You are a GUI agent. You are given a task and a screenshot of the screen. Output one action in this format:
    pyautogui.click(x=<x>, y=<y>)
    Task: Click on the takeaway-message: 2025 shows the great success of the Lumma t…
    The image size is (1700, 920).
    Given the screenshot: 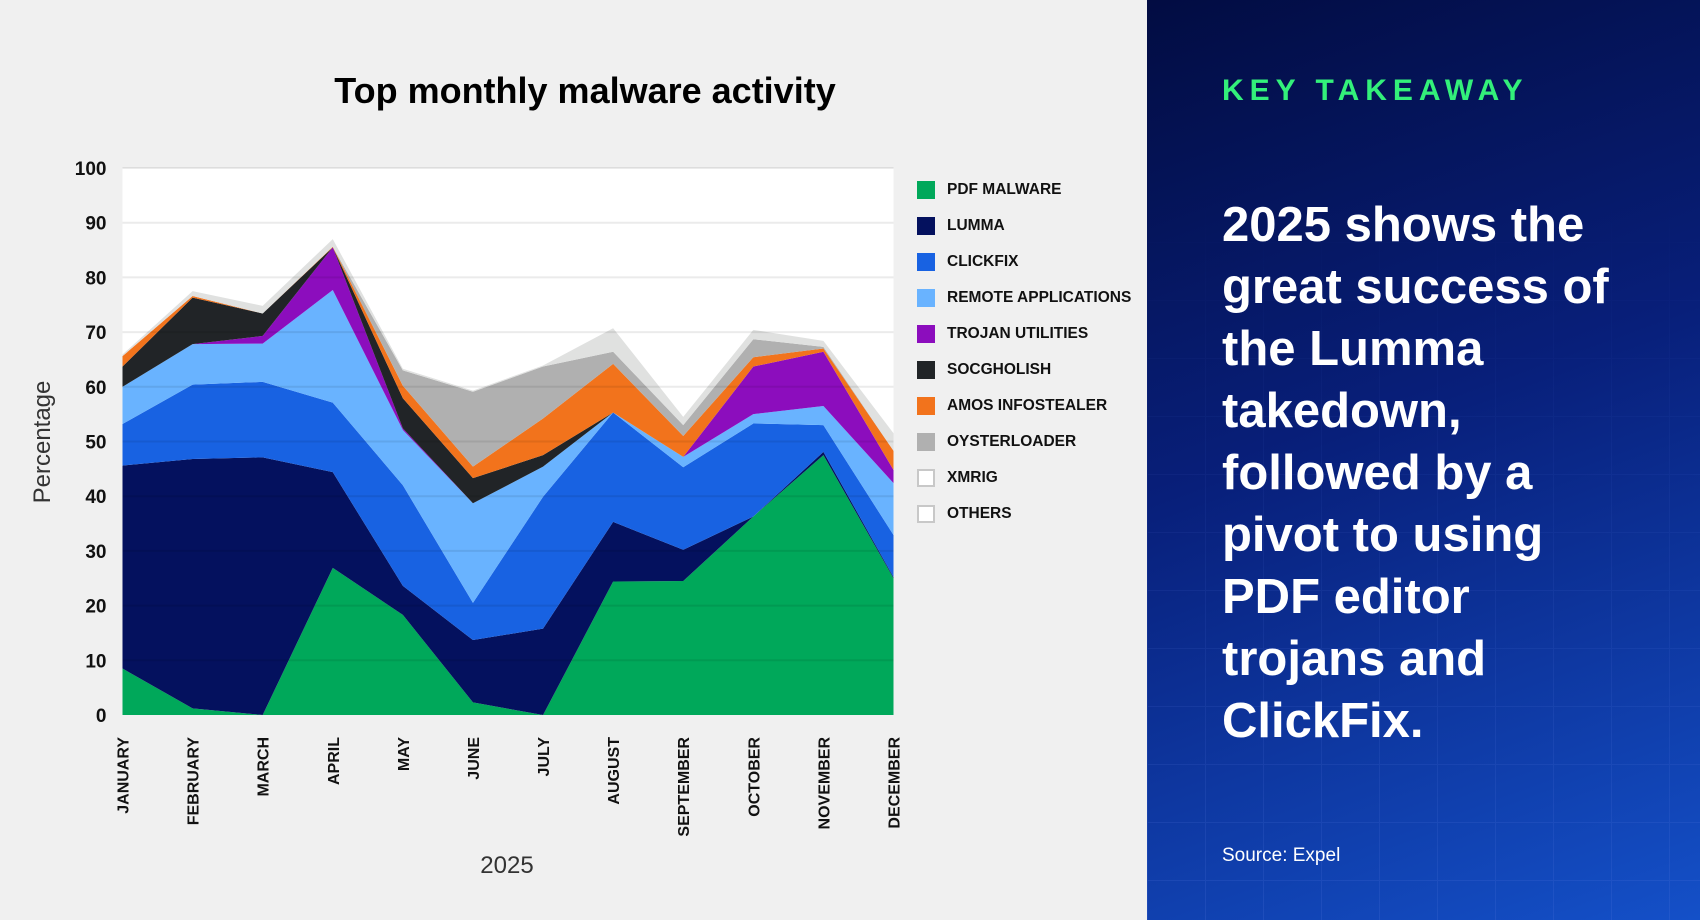 What is the action you would take?
    pyautogui.click(x=1415, y=473)
    